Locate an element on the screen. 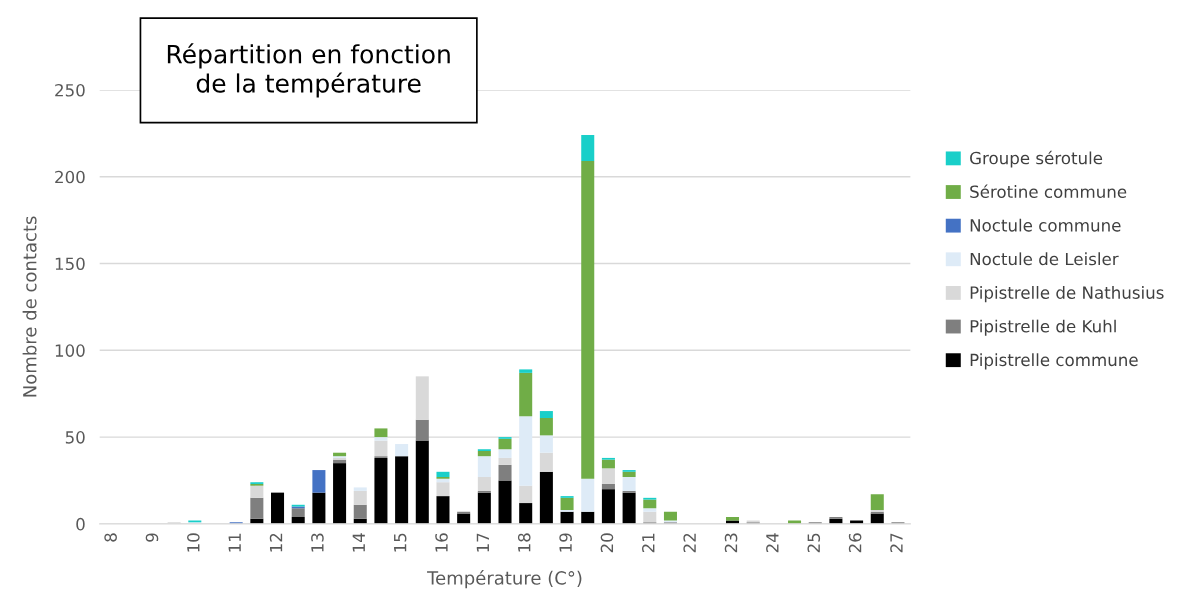 This screenshot has height=612, width=1201. y-axis-title: Nombre de contacts is located at coordinates (29, 306).